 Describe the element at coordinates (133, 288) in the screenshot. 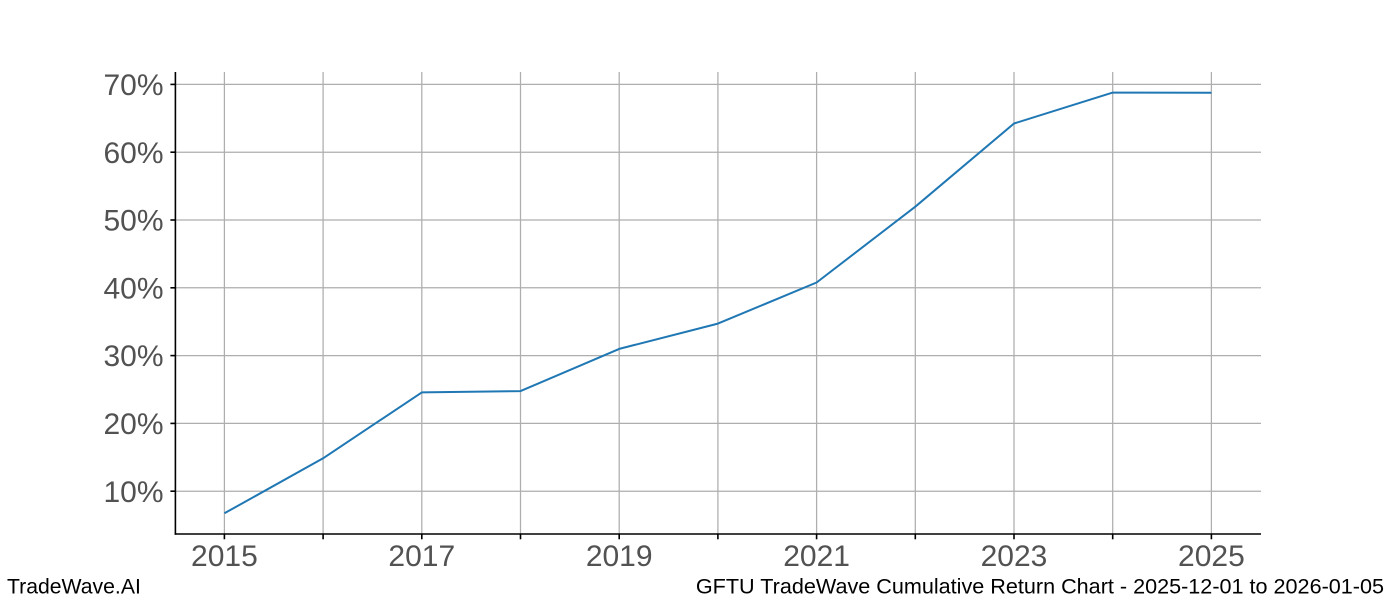

I see `svg-text: 40%` at that location.